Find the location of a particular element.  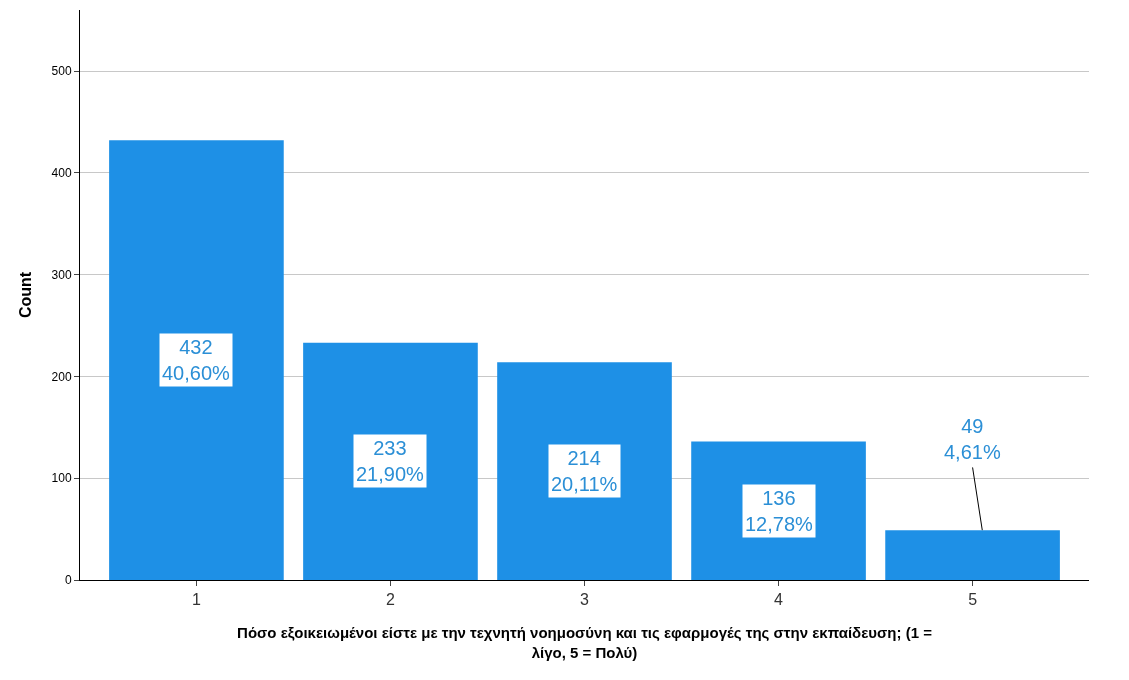

x-tick-label: 3 is located at coordinates (585, 600).